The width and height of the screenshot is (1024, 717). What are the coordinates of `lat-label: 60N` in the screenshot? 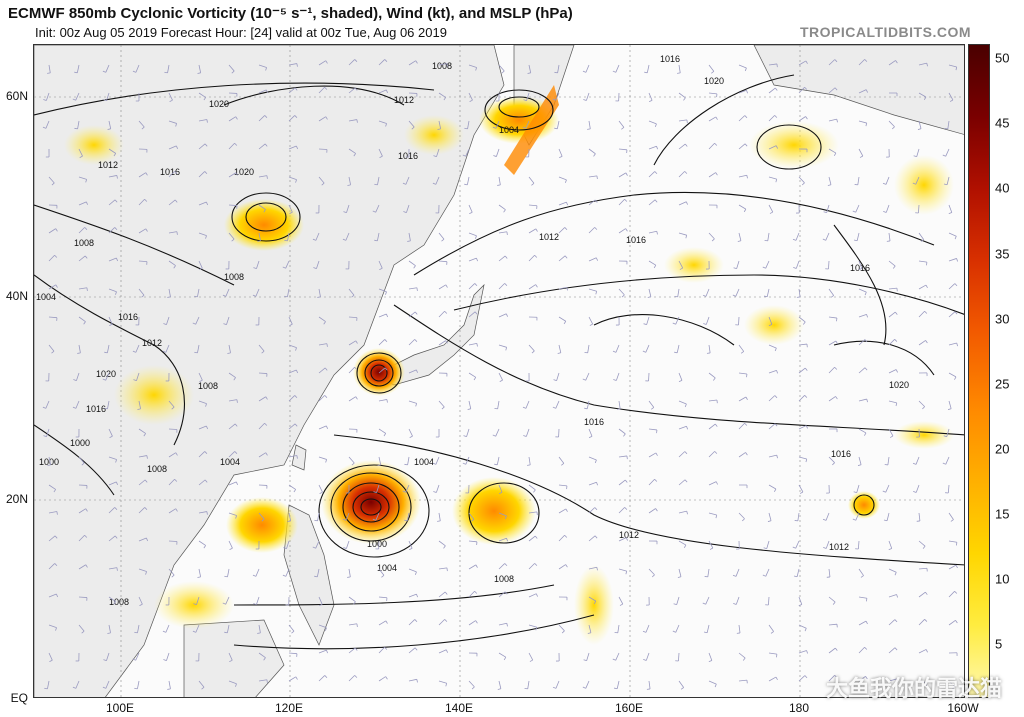 It's located at (16, 96).